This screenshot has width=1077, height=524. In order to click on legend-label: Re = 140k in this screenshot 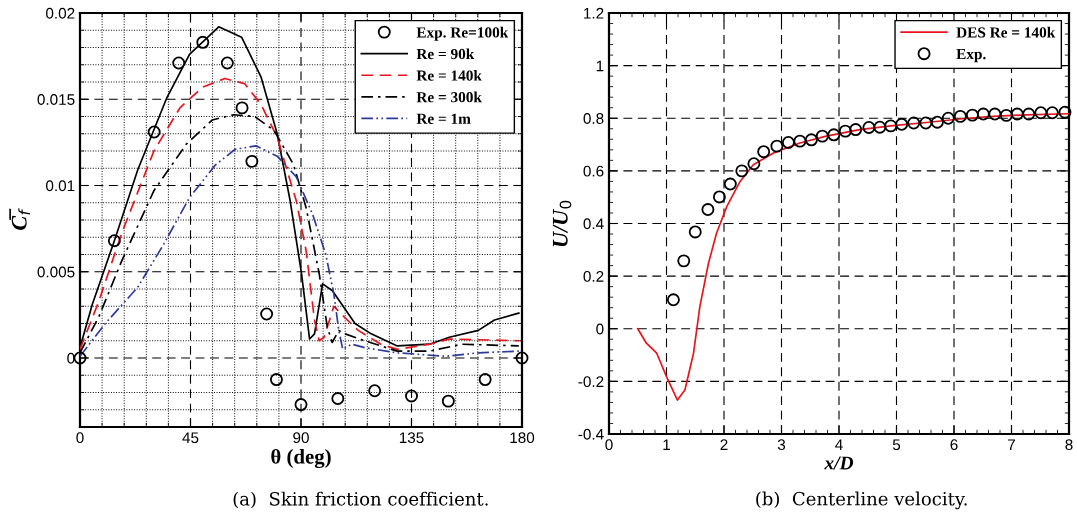, I will do `click(449, 75)`.